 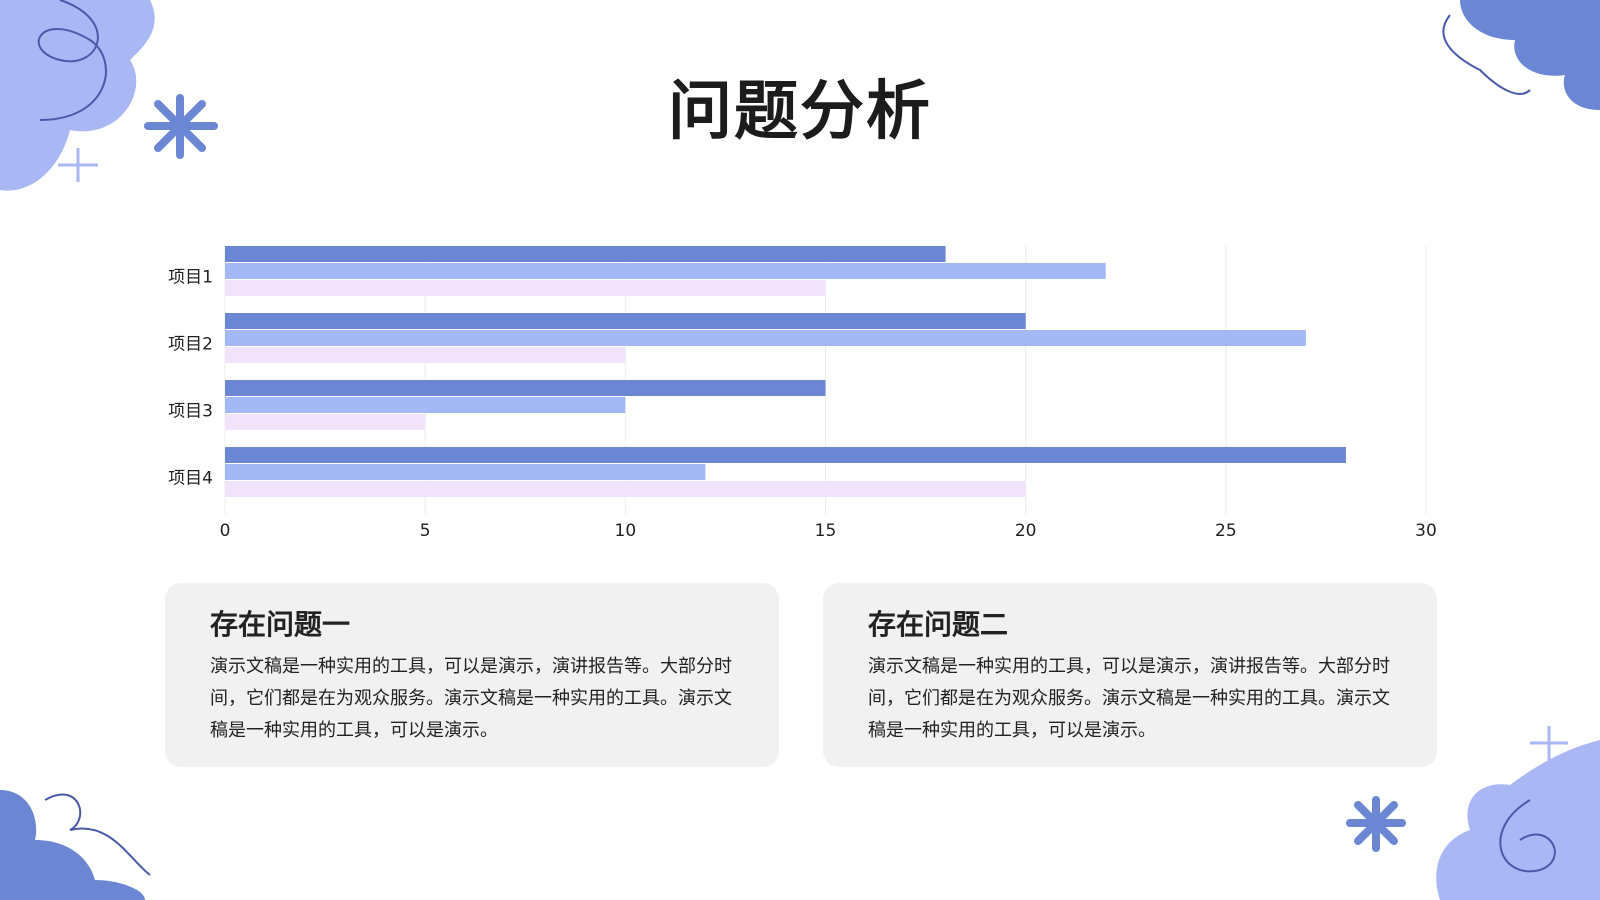 What do you see at coordinates (626, 531) in the screenshot?
I see `x-tick-label: 10` at bounding box center [626, 531].